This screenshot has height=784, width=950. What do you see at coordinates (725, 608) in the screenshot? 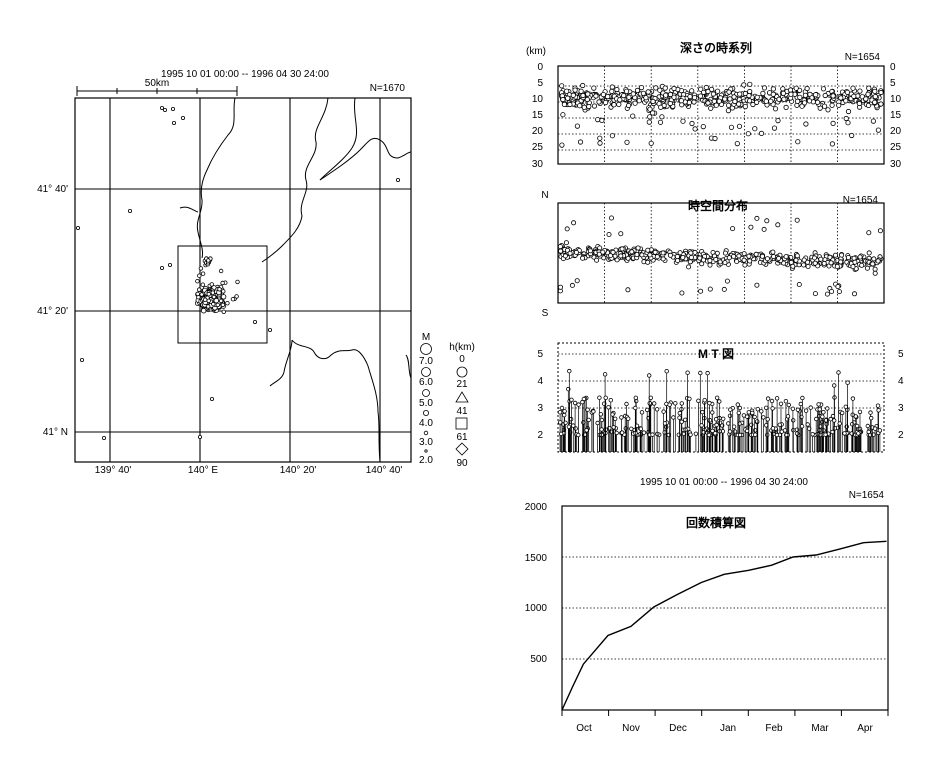
I see `cumulative-gridlines` at bounding box center [725, 608].